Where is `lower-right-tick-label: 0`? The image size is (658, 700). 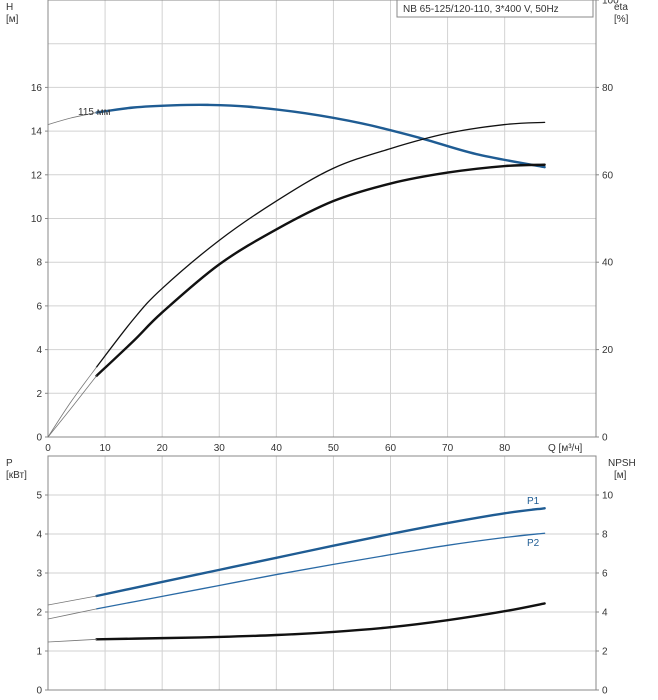
lower-right-tick-label: 0 is located at coordinates (605, 691).